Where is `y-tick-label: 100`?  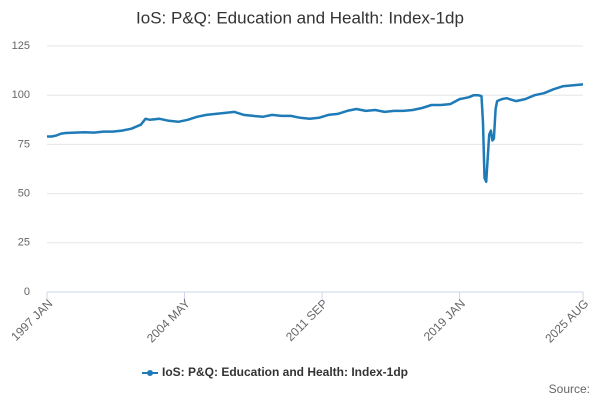
y-tick-label: 100 is located at coordinates (21, 95).